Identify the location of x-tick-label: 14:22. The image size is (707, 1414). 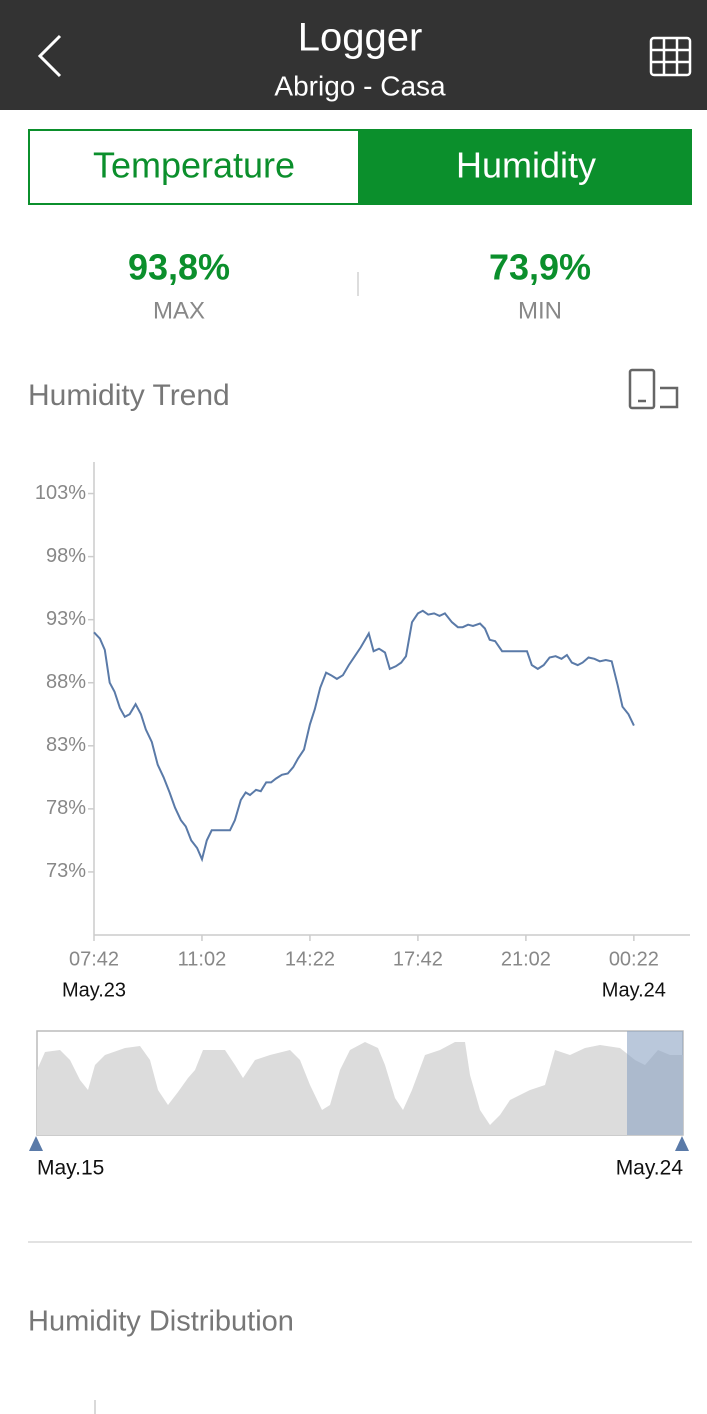
(310, 959).